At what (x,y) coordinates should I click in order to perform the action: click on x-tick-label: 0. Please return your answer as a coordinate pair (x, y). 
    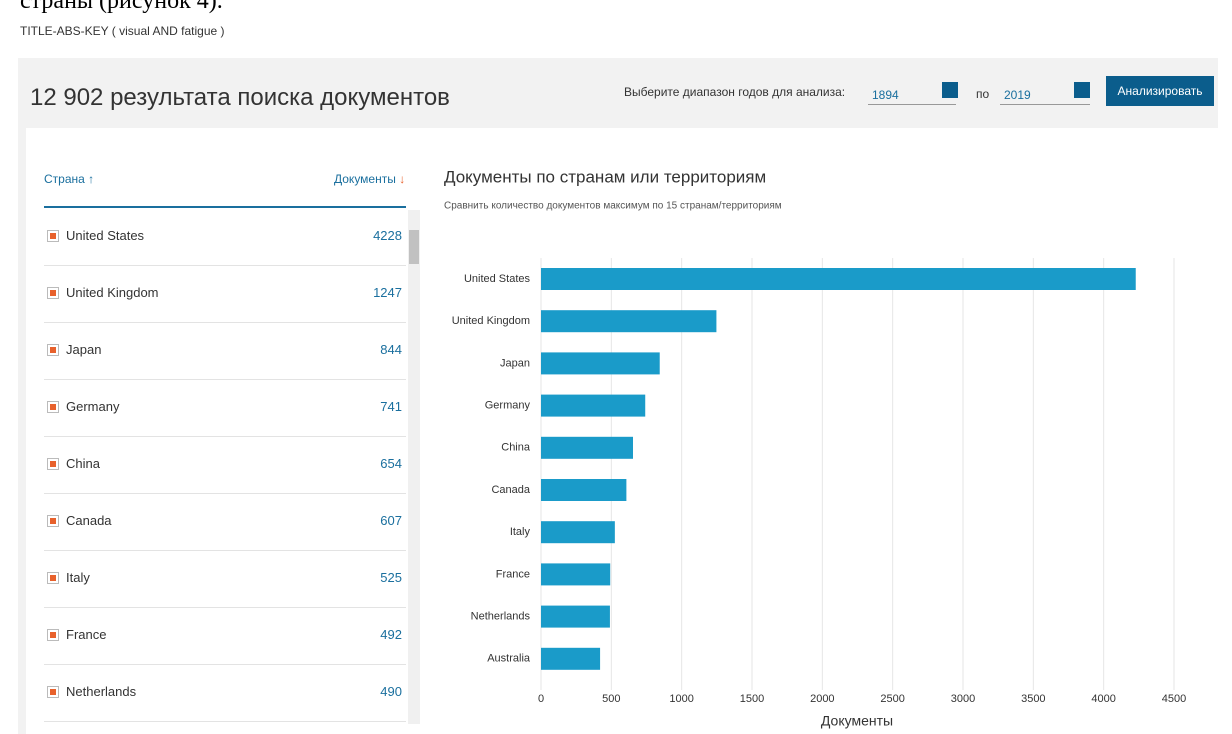
    Looking at the image, I should click on (541, 699).